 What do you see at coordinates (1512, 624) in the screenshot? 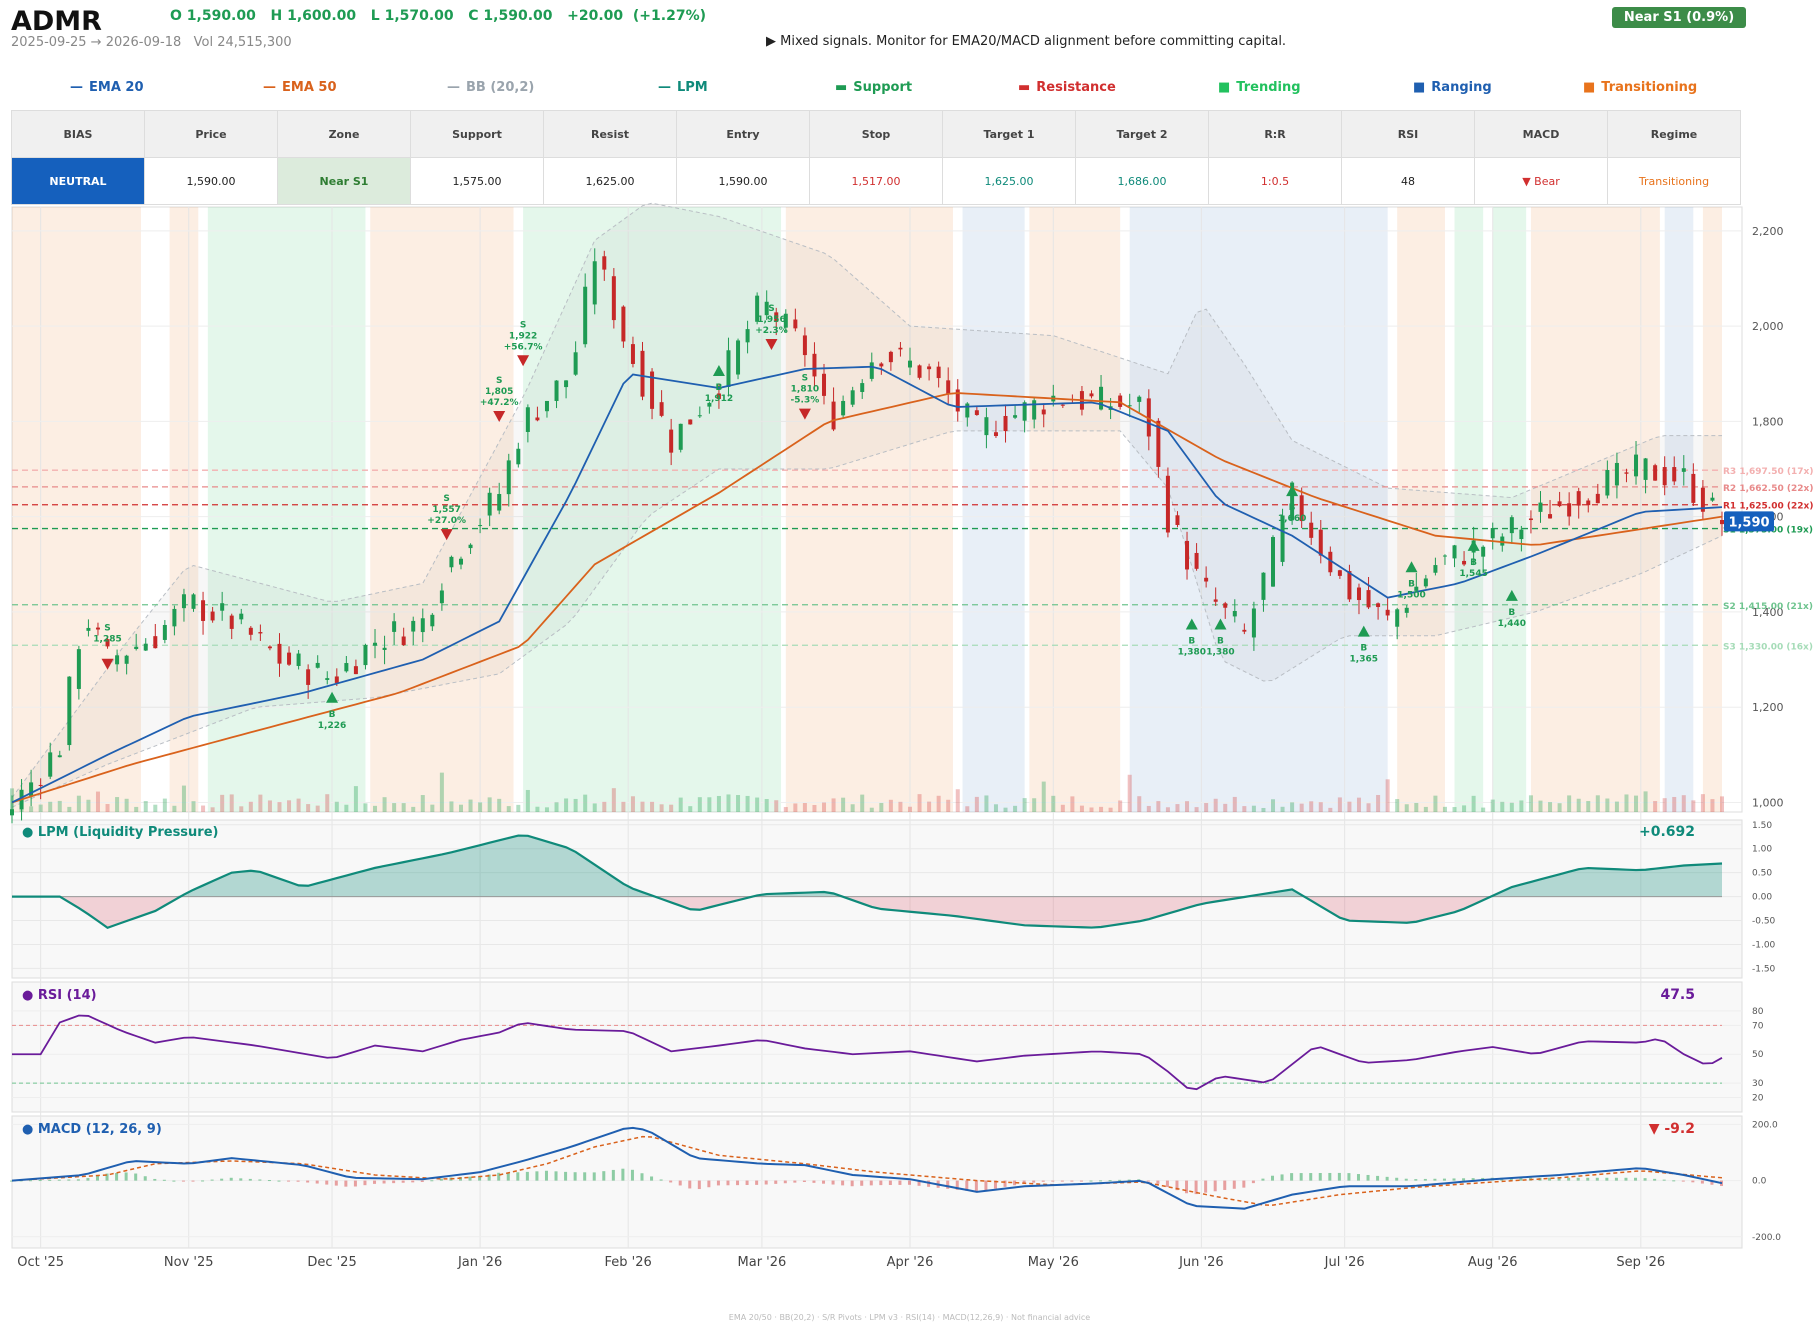
I see `signal-price: 1,440` at bounding box center [1512, 624].